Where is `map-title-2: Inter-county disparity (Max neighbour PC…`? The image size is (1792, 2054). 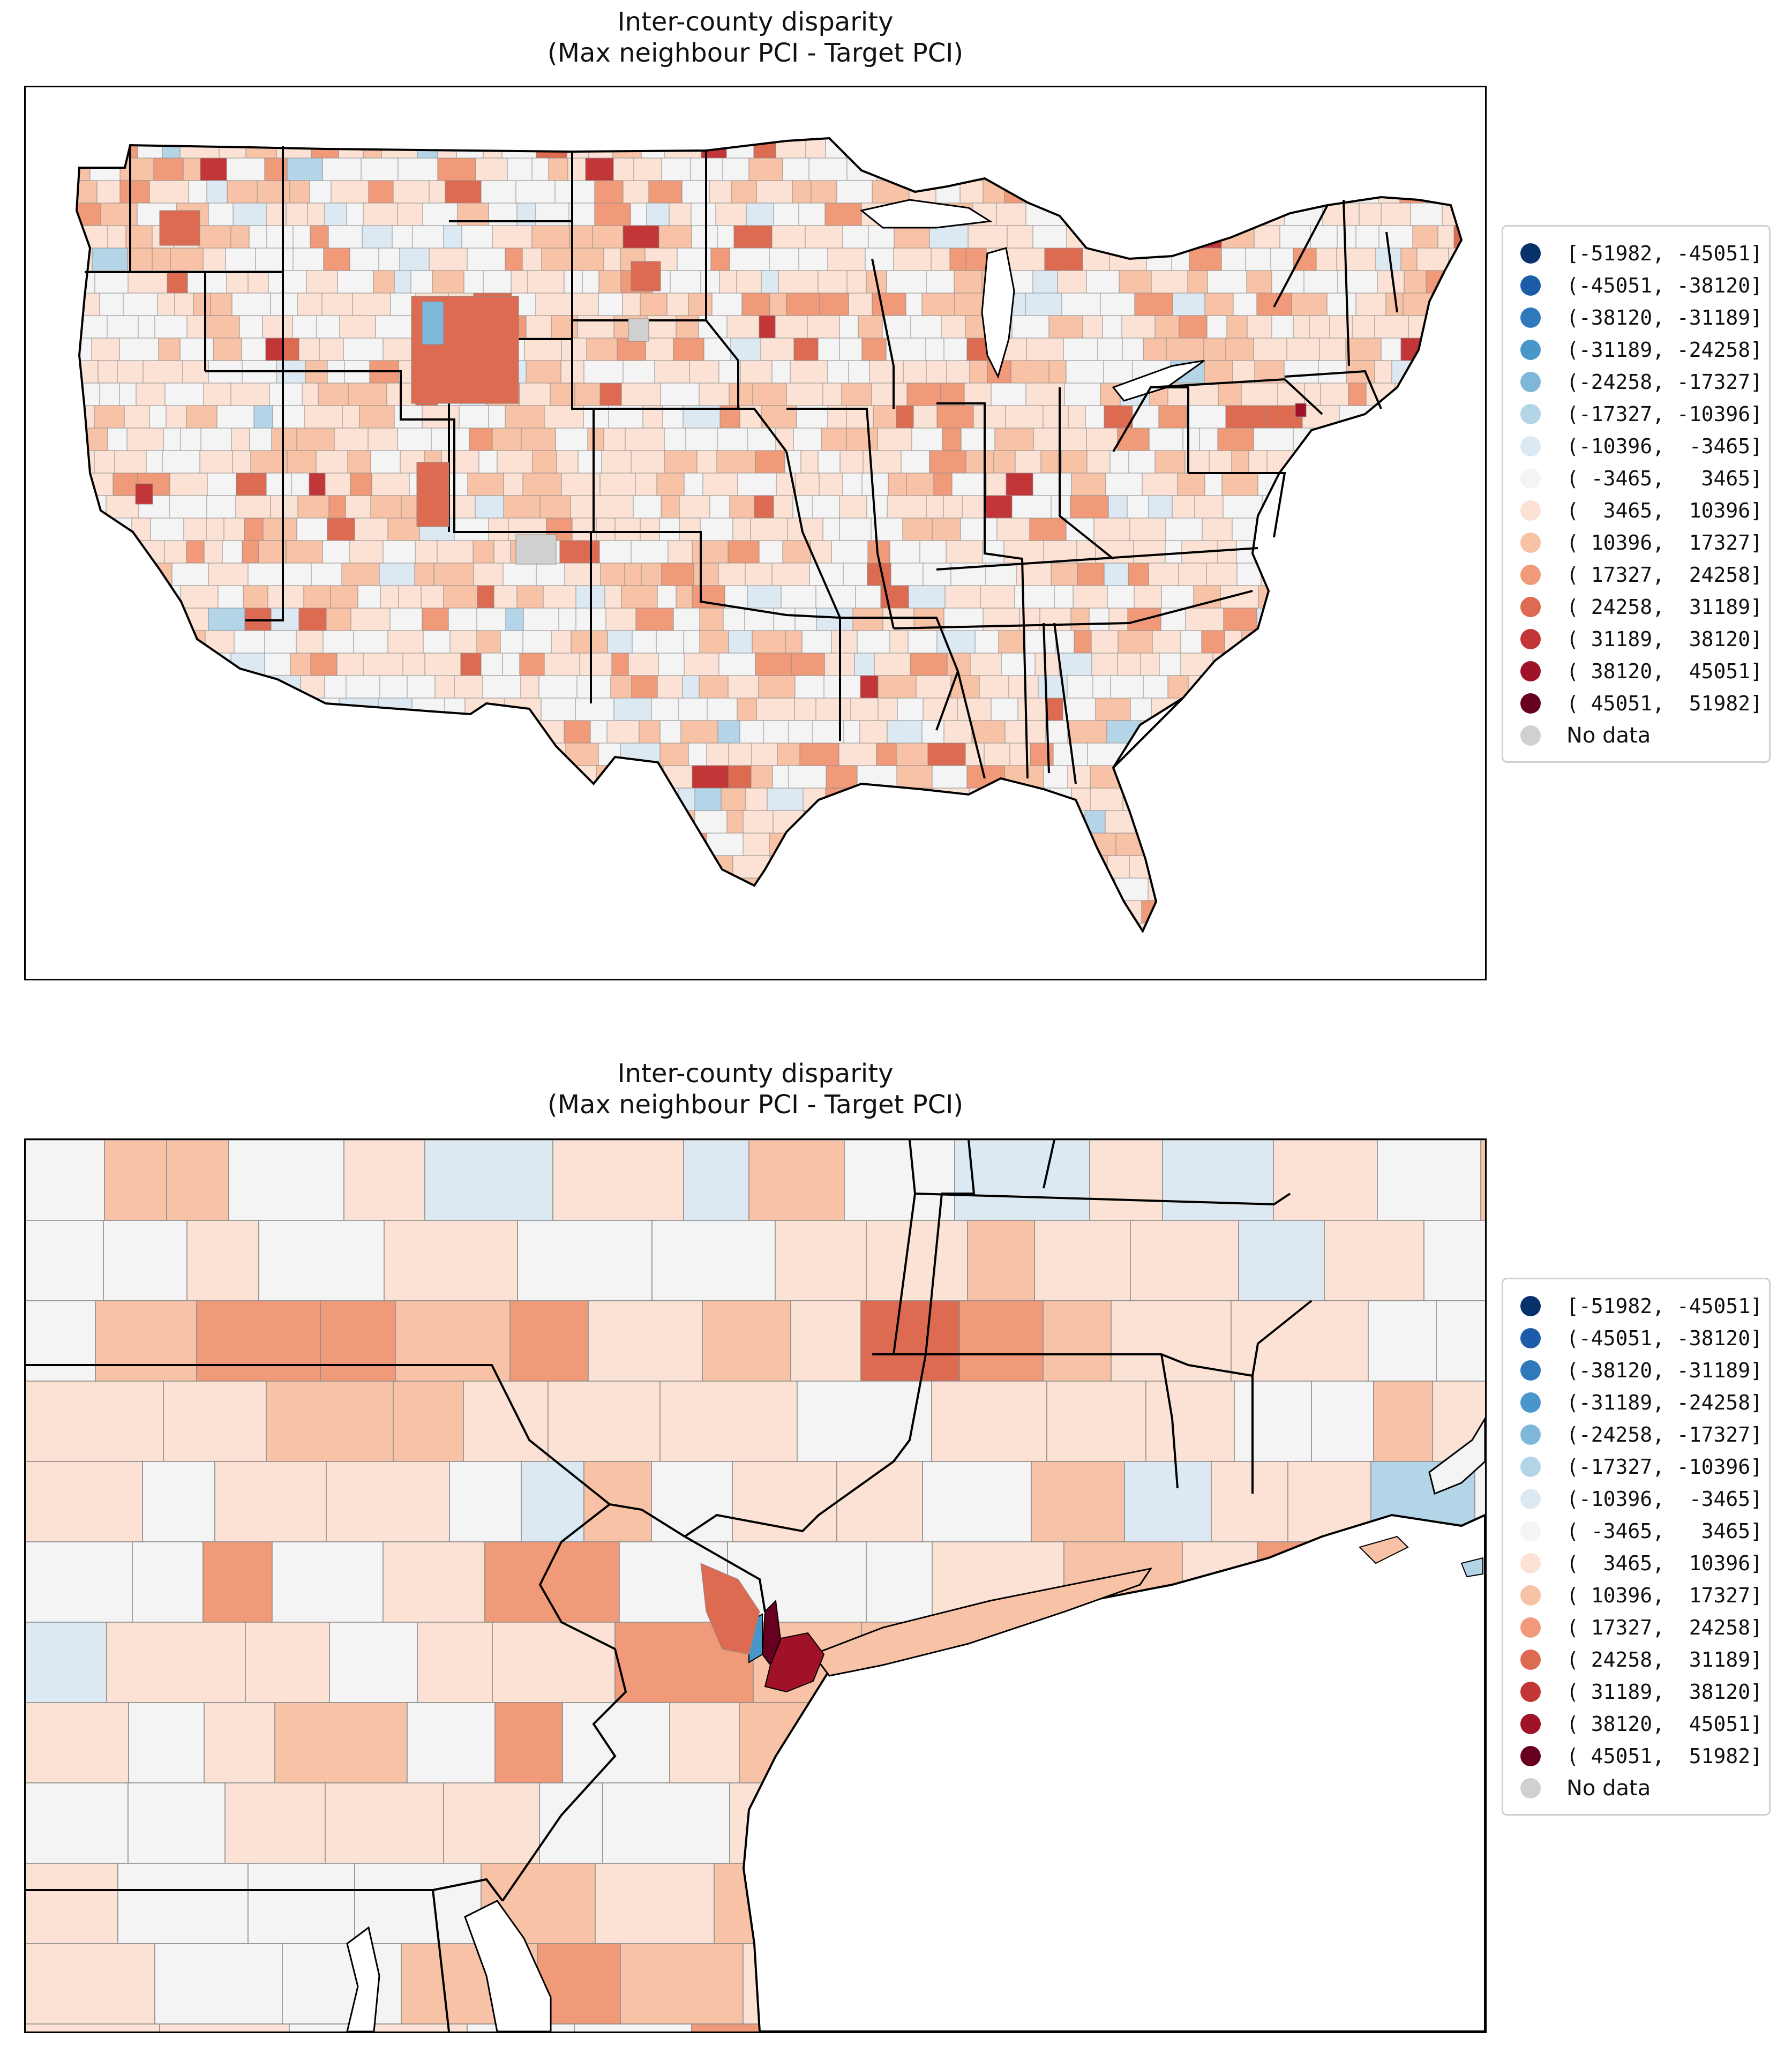
map-title-2: Inter-county disparity (Max neighbour PC… is located at coordinates (755, 1089).